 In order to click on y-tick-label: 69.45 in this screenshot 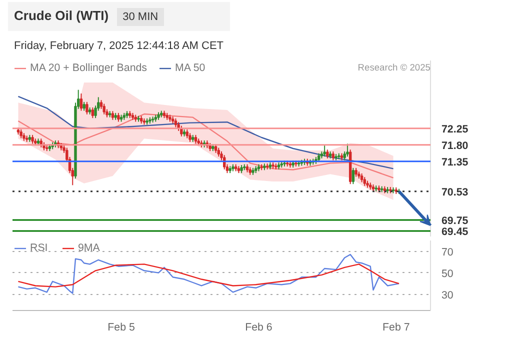, I will do `click(455, 232)`.